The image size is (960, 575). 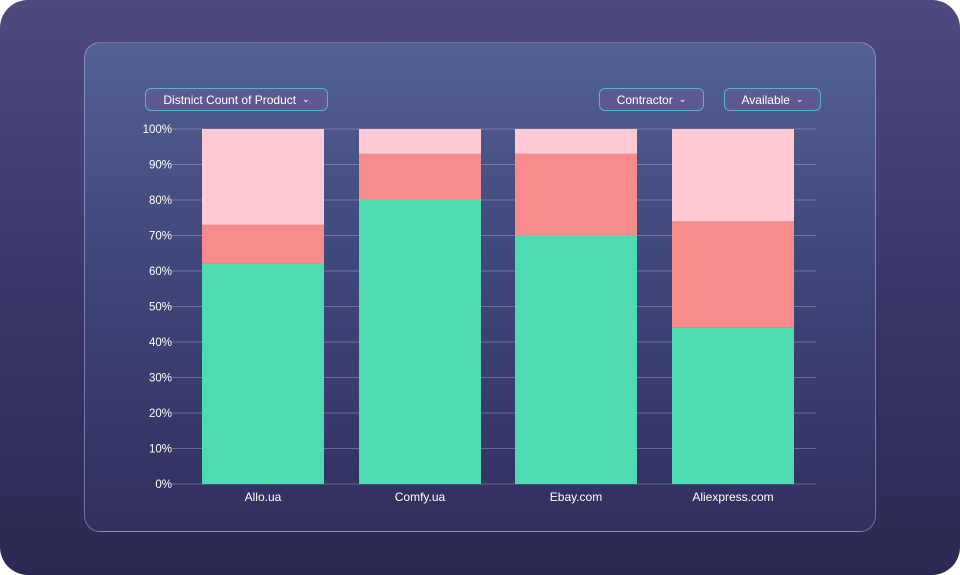 What do you see at coordinates (160, 343) in the screenshot?
I see `y-tick-label: 40%` at bounding box center [160, 343].